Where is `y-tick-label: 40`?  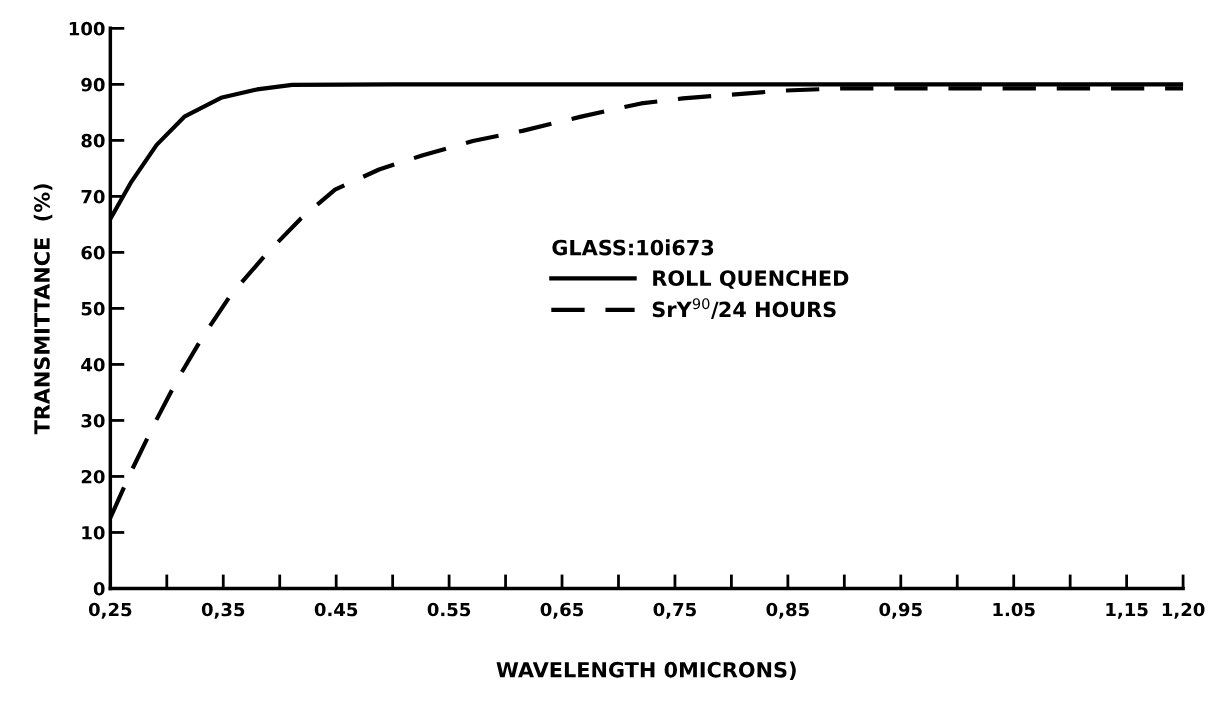 y-tick-label: 40 is located at coordinates (93, 364).